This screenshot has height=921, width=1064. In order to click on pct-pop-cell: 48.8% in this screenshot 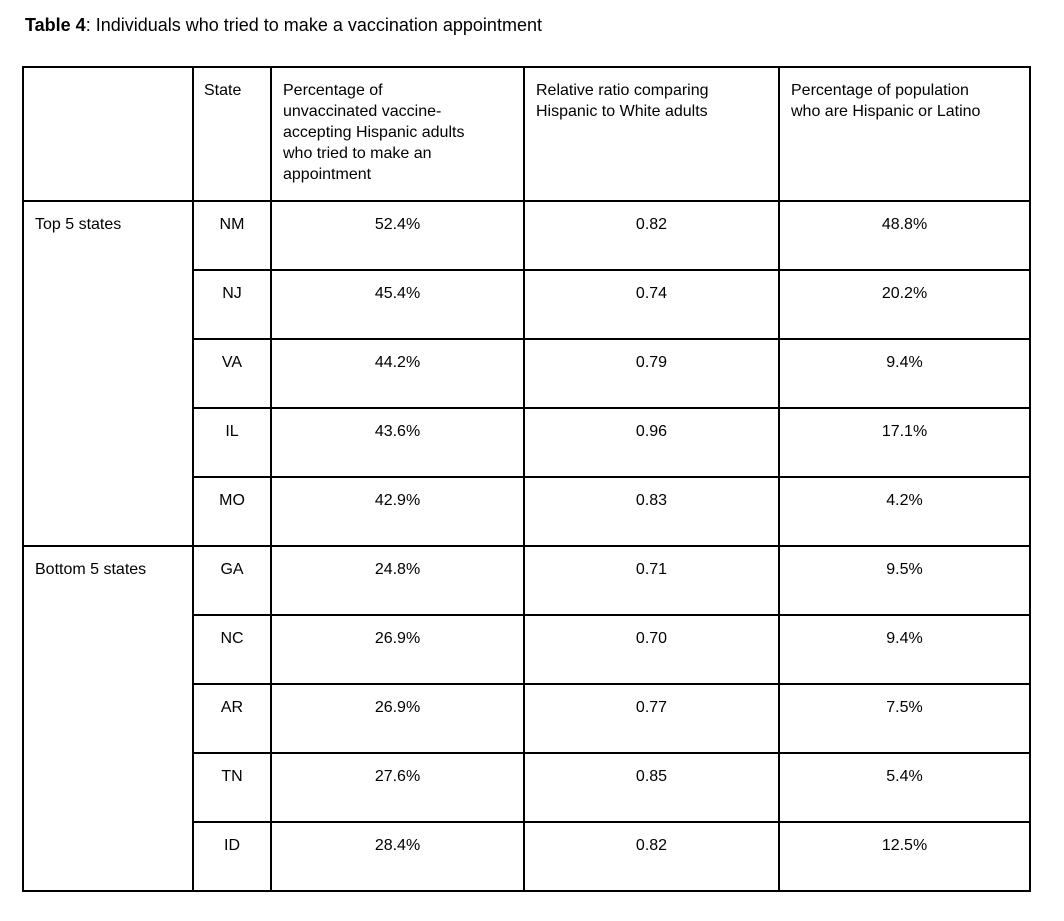, I will do `click(904, 235)`.